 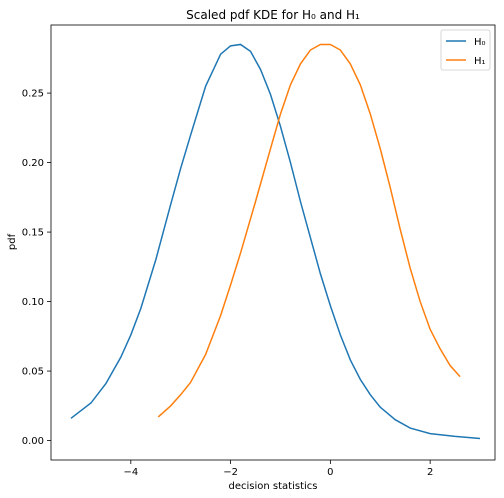 I want to click on legend-label-h1: H₁, so click(x=480, y=61).